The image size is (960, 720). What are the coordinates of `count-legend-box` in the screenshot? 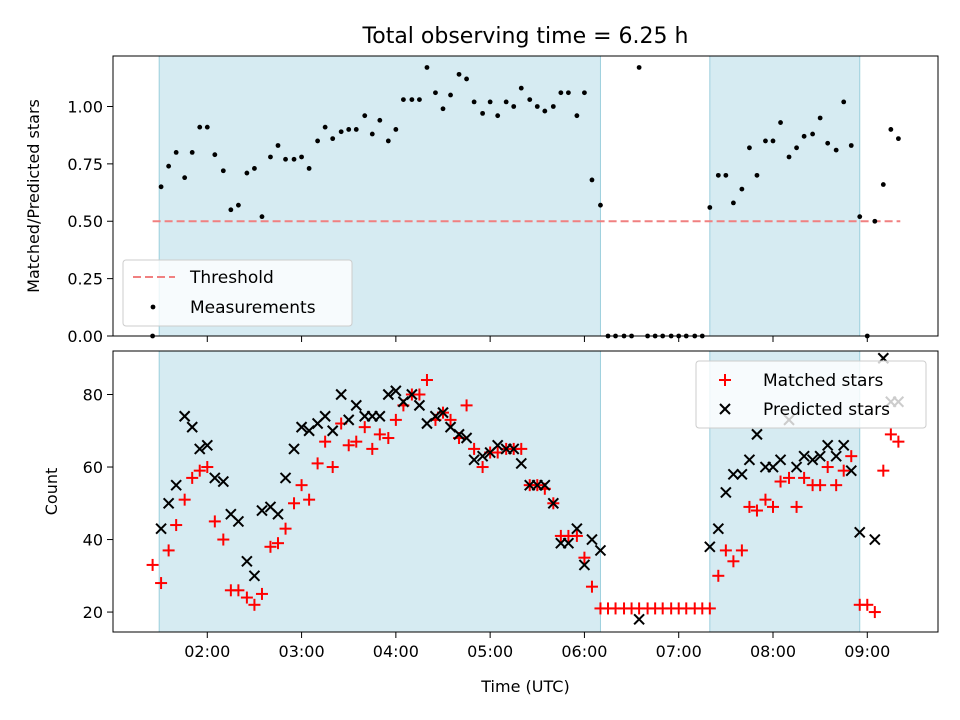 It's located at (811, 394).